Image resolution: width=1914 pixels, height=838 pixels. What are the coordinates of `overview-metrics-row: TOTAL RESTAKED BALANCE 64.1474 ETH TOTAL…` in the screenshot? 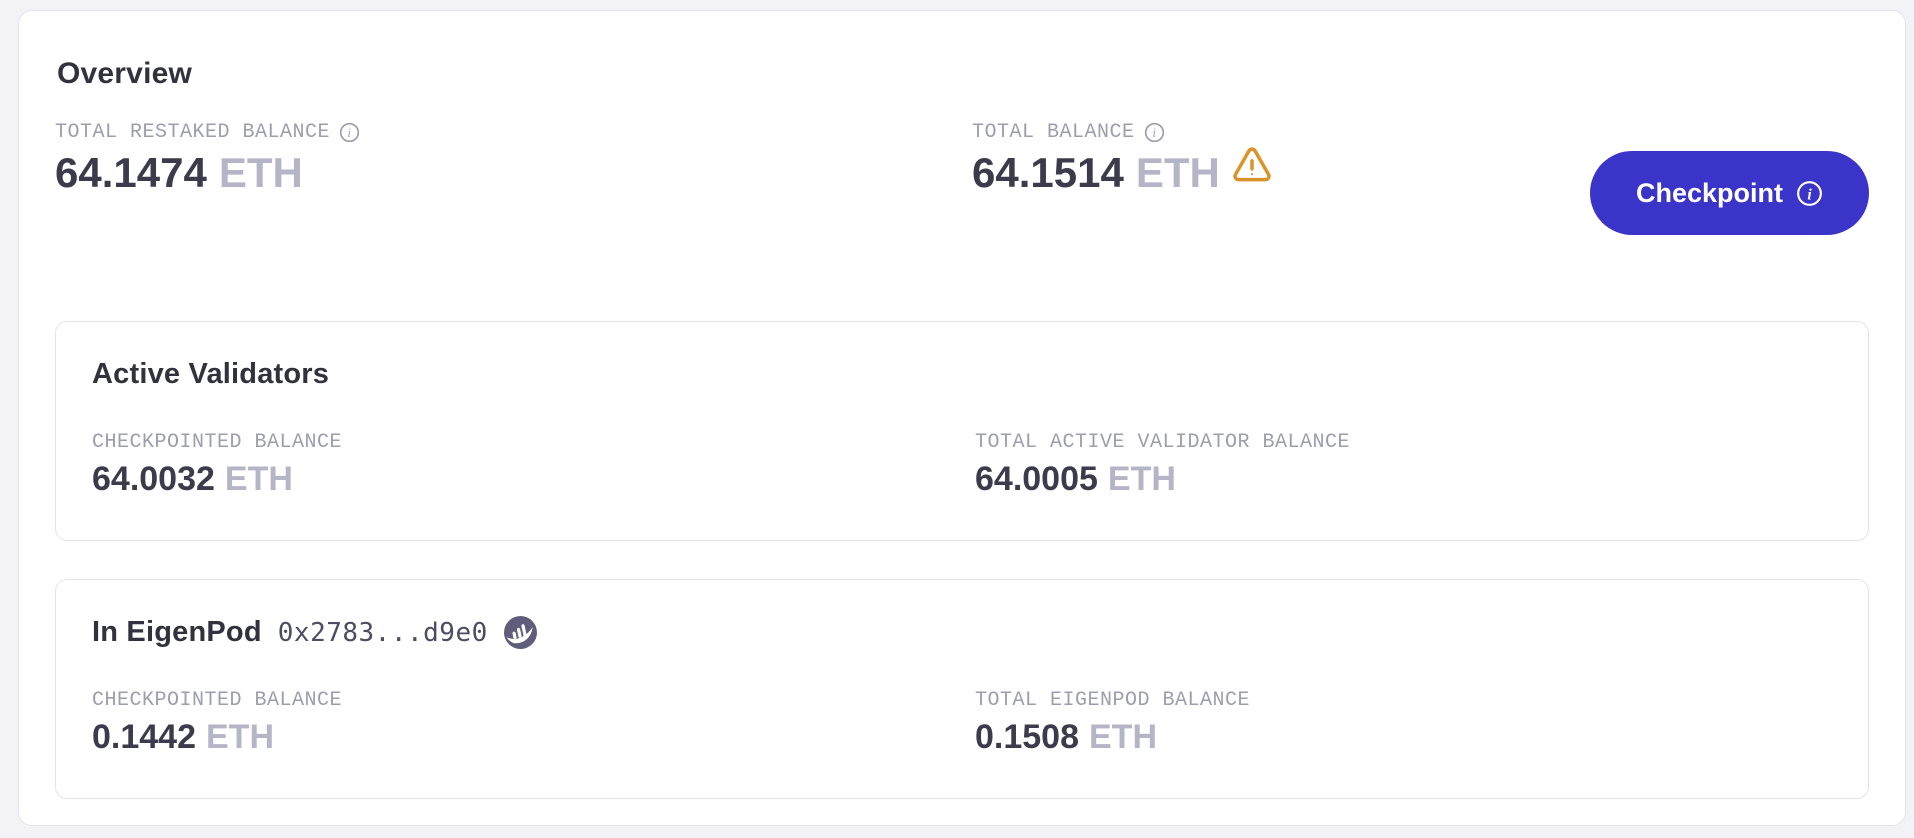 It's located at (962, 178).